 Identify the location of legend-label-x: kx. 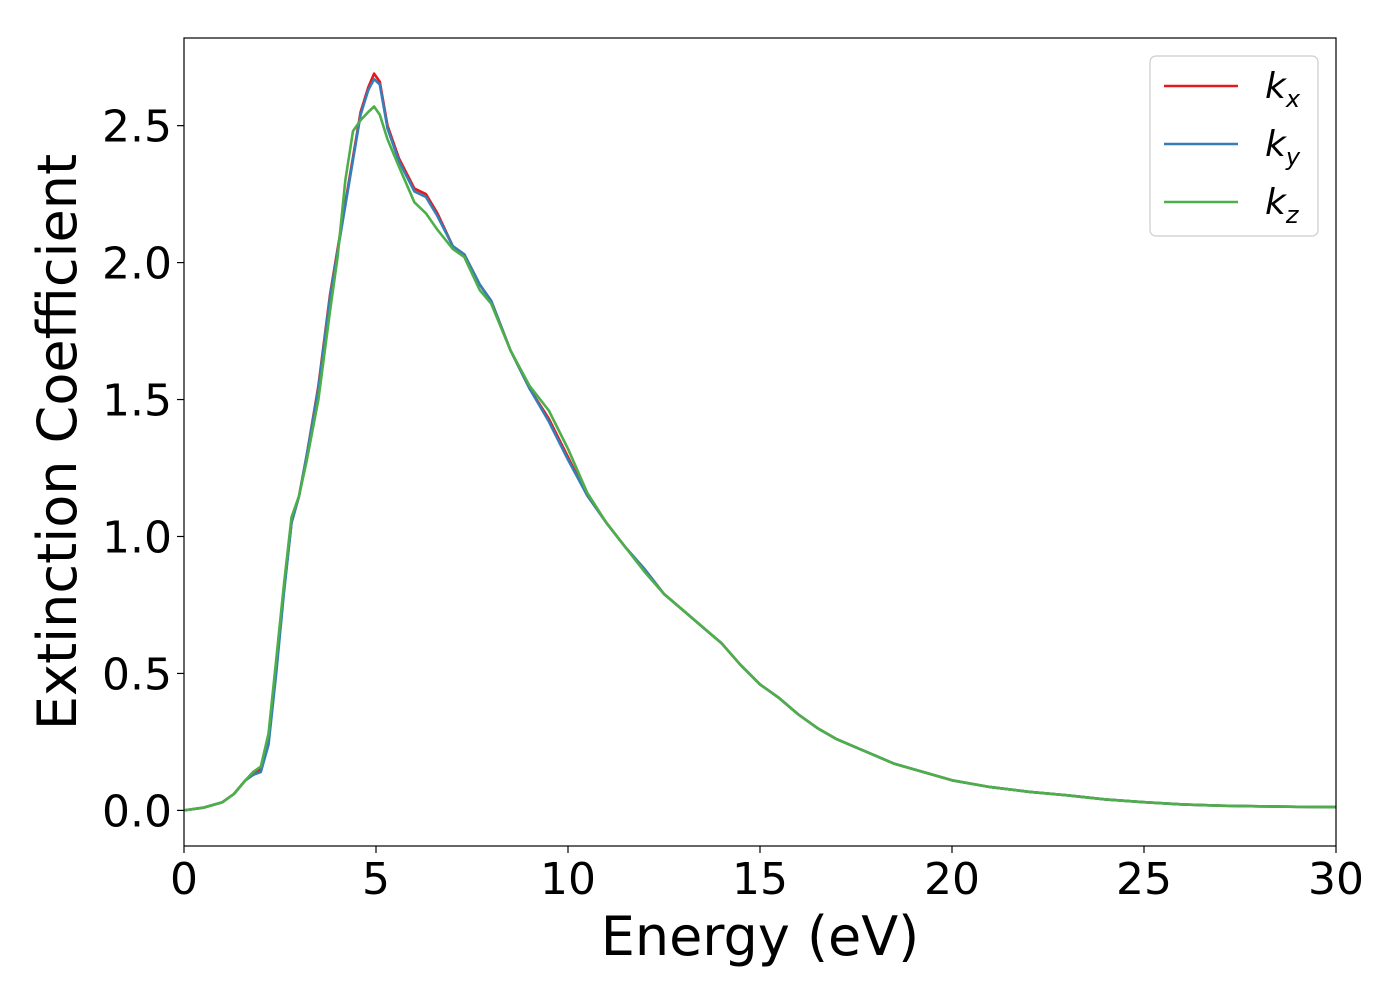
(1283, 89).